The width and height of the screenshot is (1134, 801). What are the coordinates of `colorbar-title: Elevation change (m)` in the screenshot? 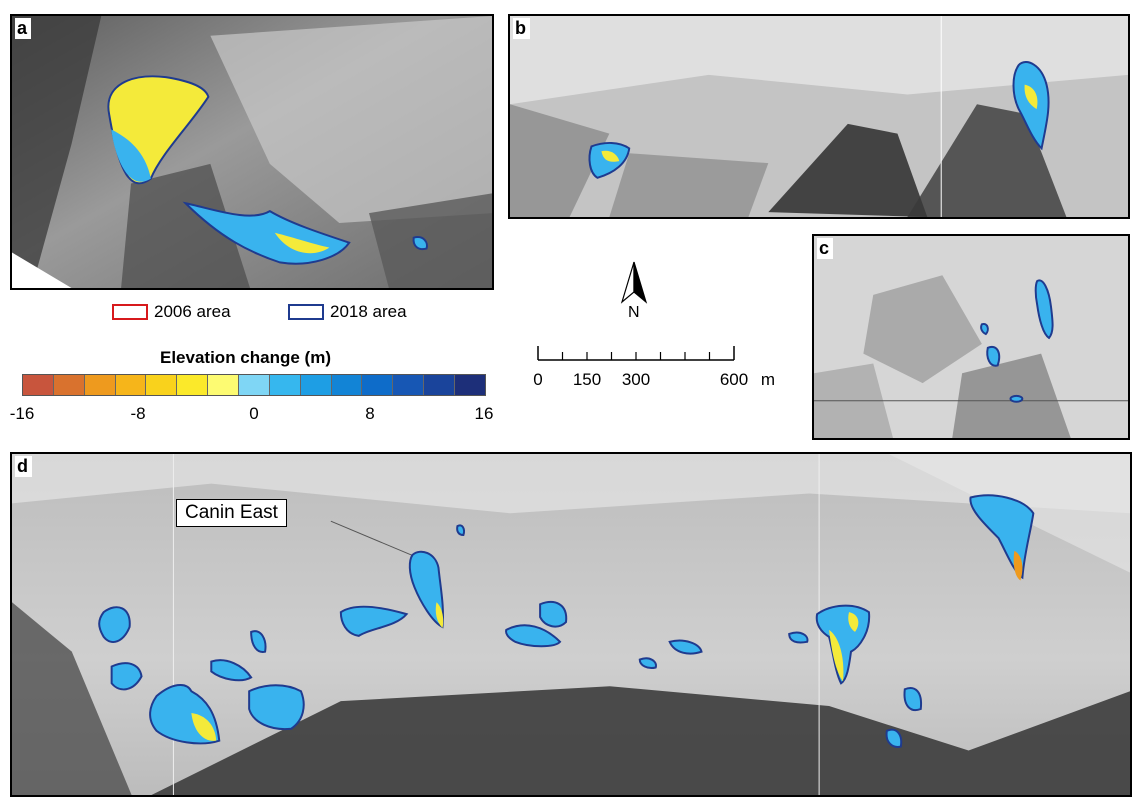 It's located at (245, 357).